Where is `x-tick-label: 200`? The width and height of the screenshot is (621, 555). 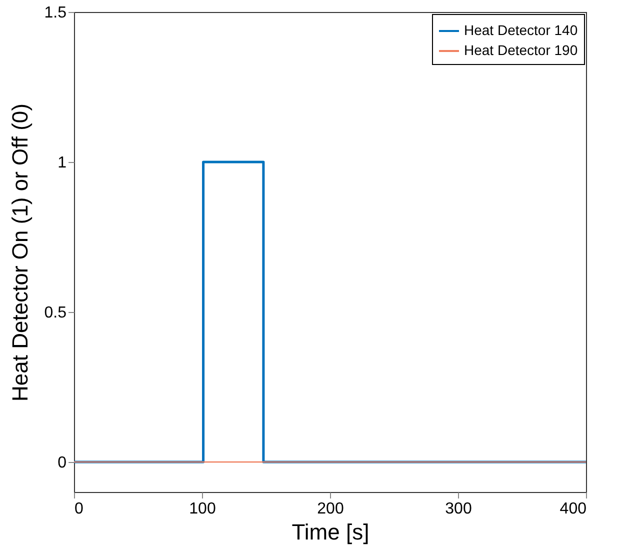 x-tick-label: 200 is located at coordinates (330, 509).